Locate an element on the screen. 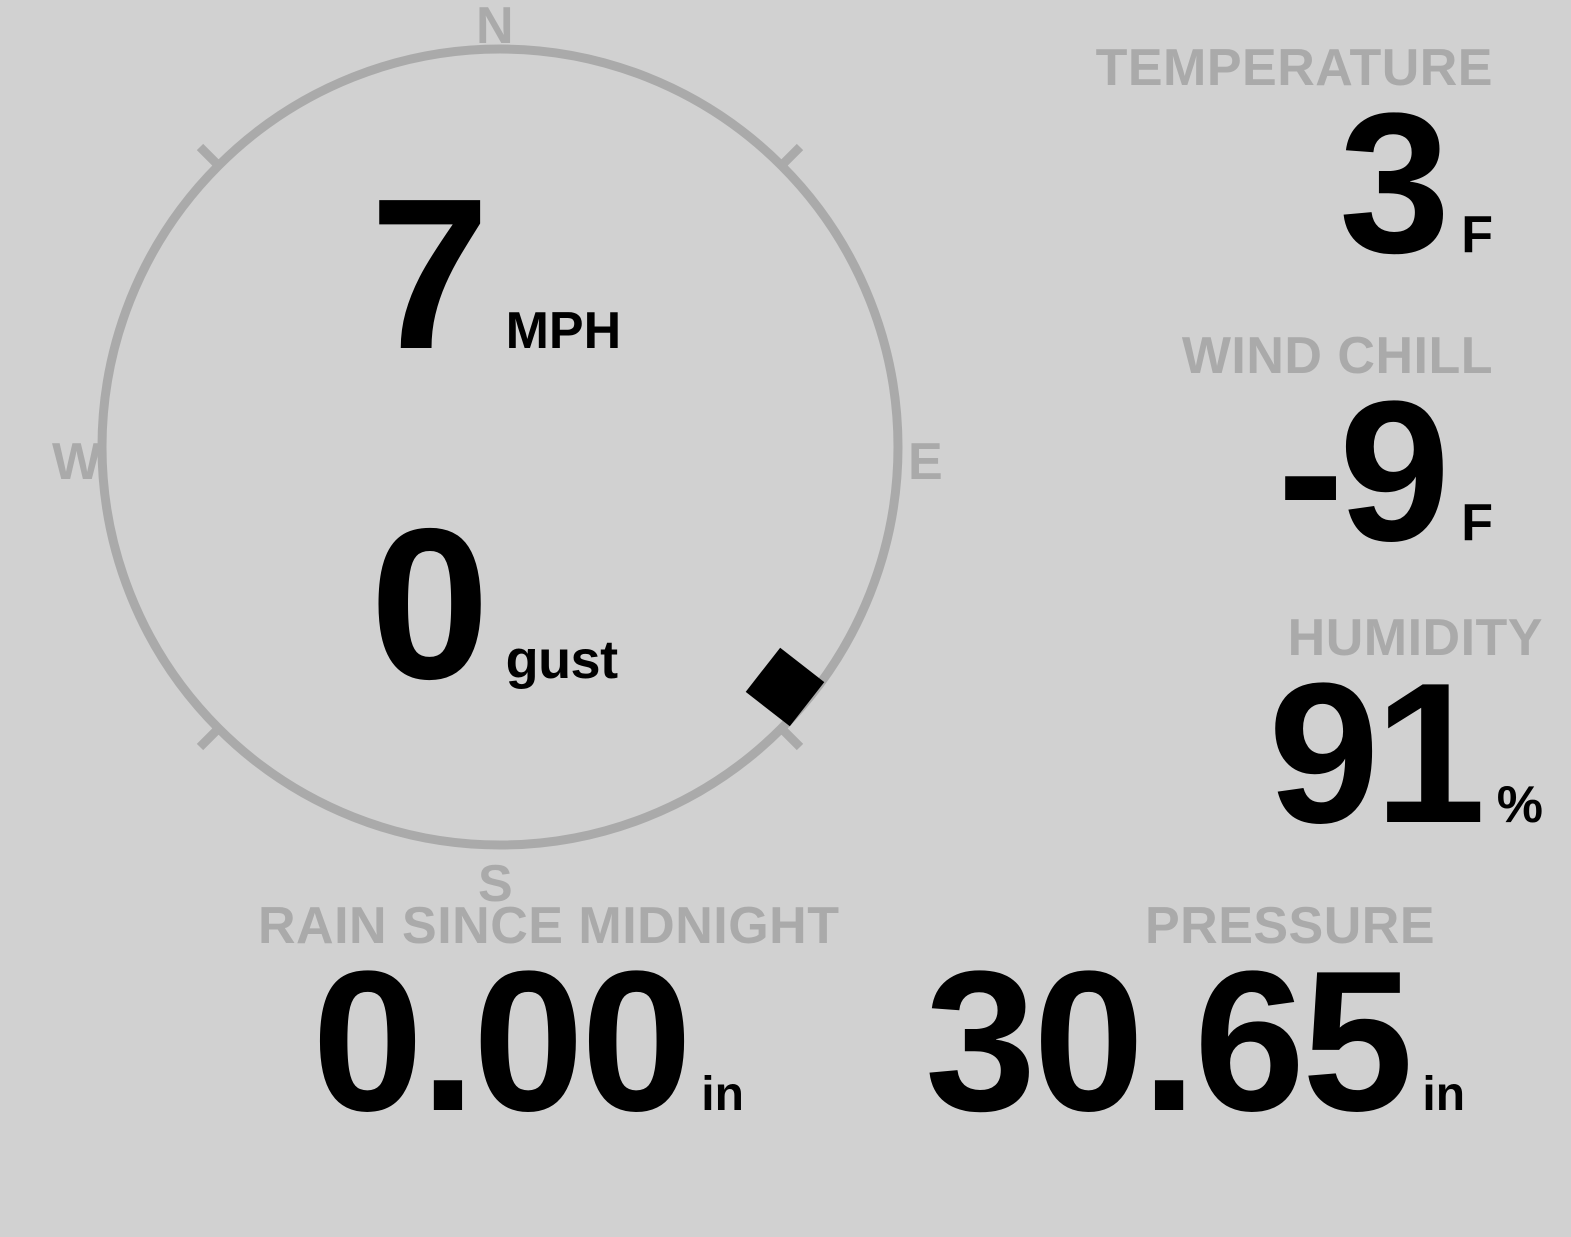 This screenshot has height=1237, width=1571. compass-label-north: N is located at coordinates (495, 27).